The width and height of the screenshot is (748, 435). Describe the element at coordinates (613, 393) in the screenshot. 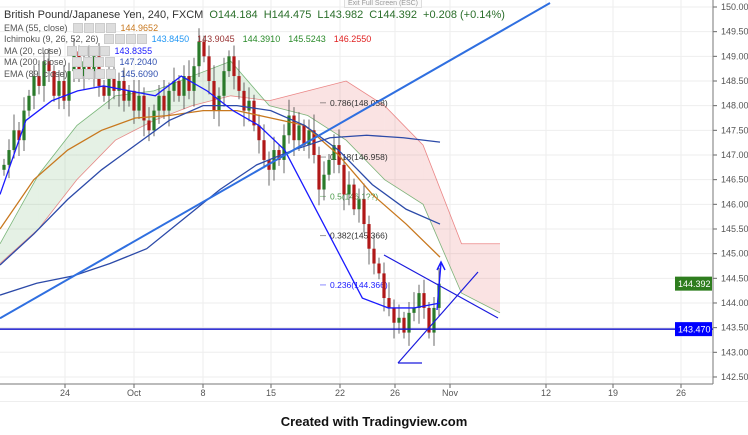

I see `x-tick-label: 19` at that location.